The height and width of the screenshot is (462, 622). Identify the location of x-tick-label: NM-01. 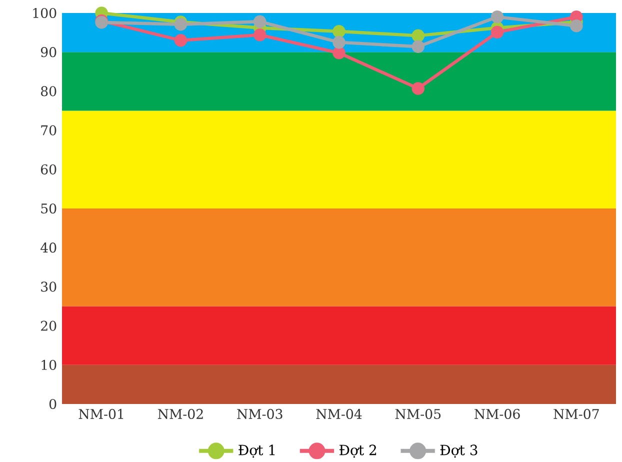
(101, 414).